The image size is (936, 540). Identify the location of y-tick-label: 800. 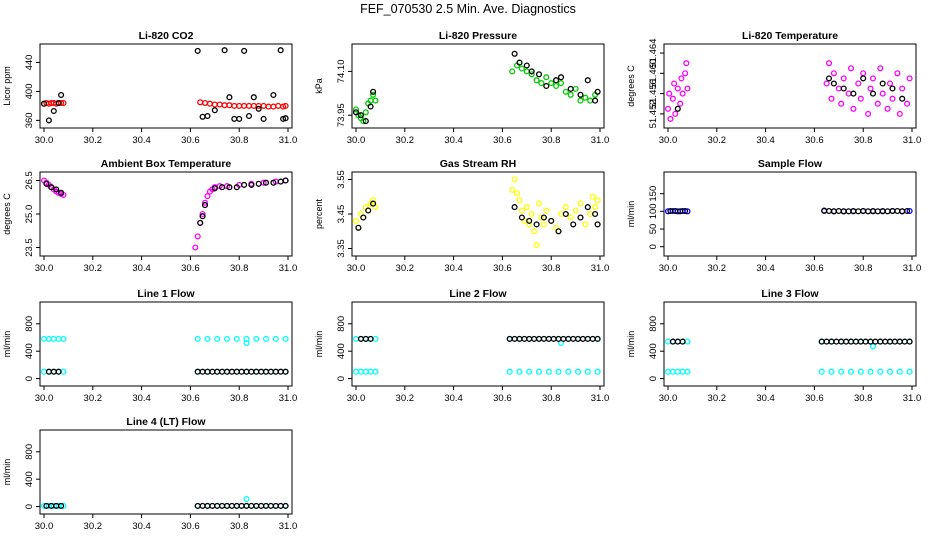
(29, 452).